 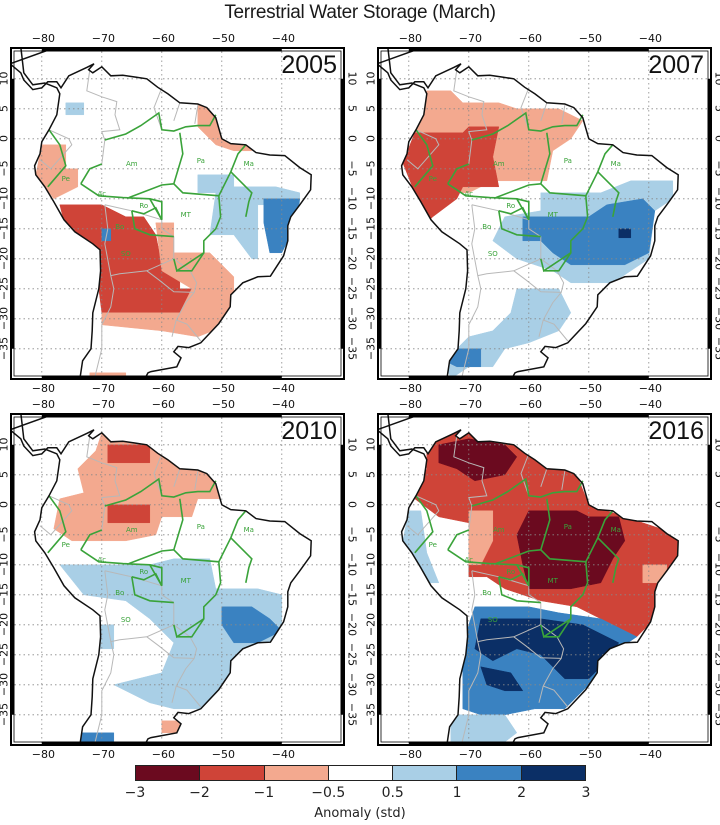 I want to click on lon-tick-label-top: −60, so click(x=163, y=404).